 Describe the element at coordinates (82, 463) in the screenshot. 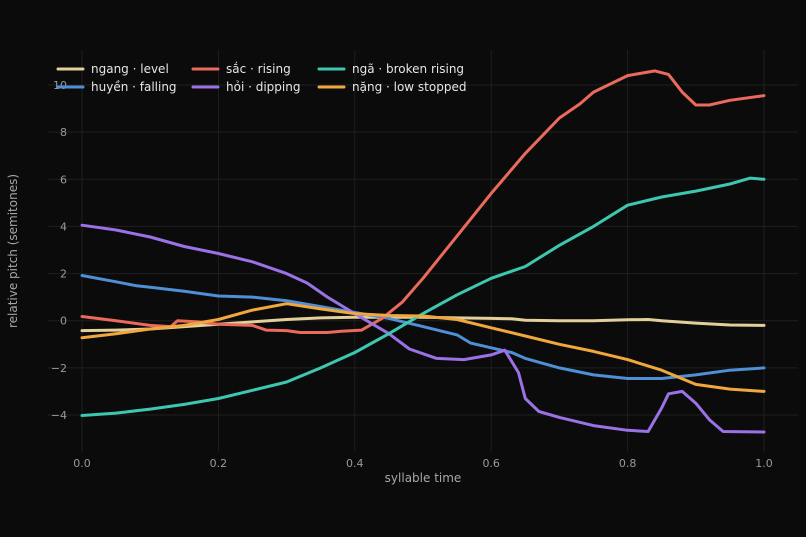

I see `x-tick-label: 0.0` at that location.